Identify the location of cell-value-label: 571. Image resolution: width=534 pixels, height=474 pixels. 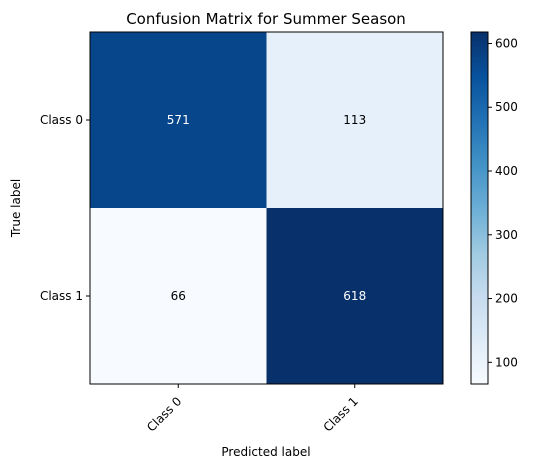
(178, 120).